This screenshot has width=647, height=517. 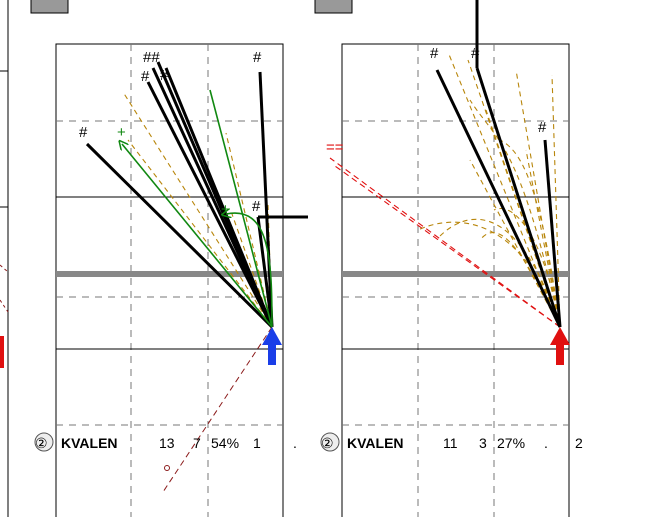 I want to click on right-red-passes, so click(x=445, y=242).